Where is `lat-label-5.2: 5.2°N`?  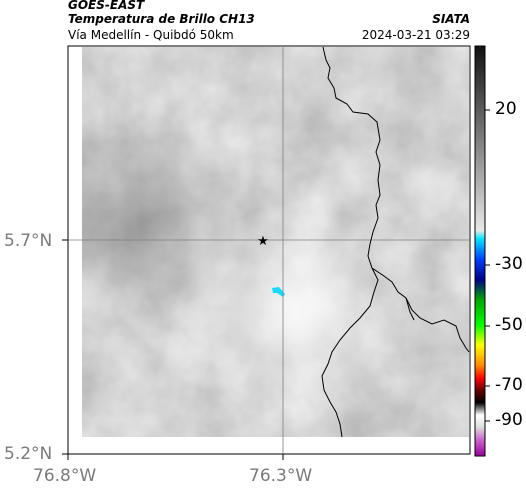 lat-label-5.2: 5.2°N is located at coordinates (28, 454).